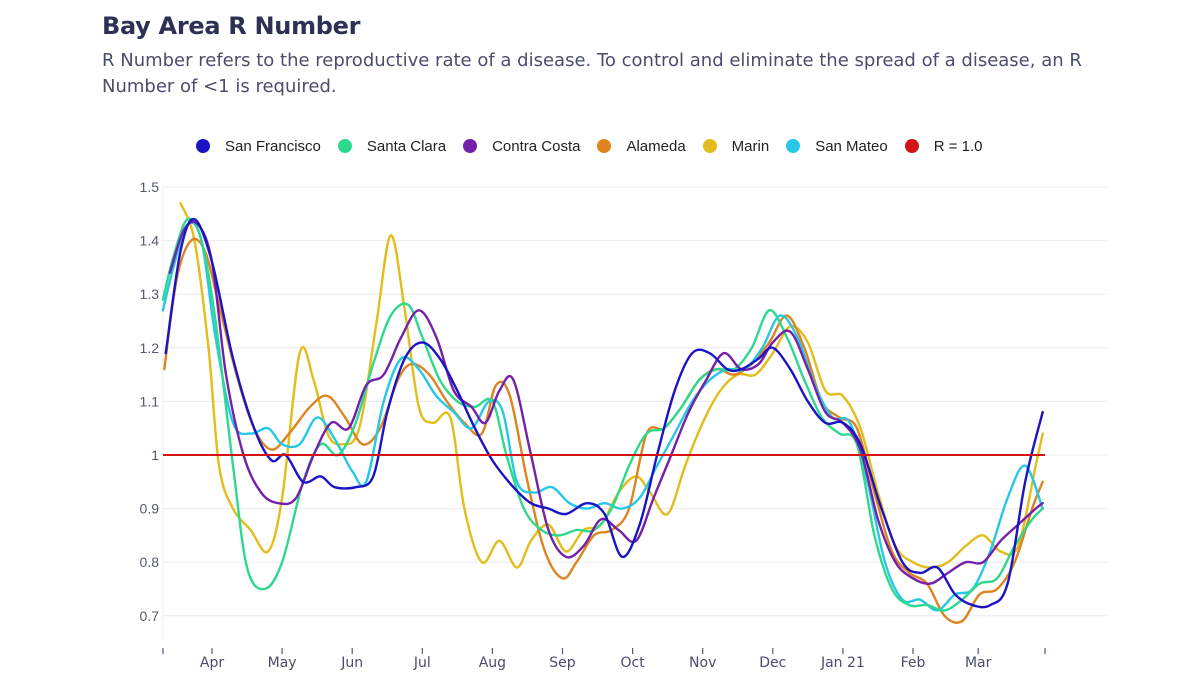 This screenshot has width=1200, height=675. What do you see at coordinates (958, 146) in the screenshot?
I see `legend-label: R = 1.0` at bounding box center [958, 146].